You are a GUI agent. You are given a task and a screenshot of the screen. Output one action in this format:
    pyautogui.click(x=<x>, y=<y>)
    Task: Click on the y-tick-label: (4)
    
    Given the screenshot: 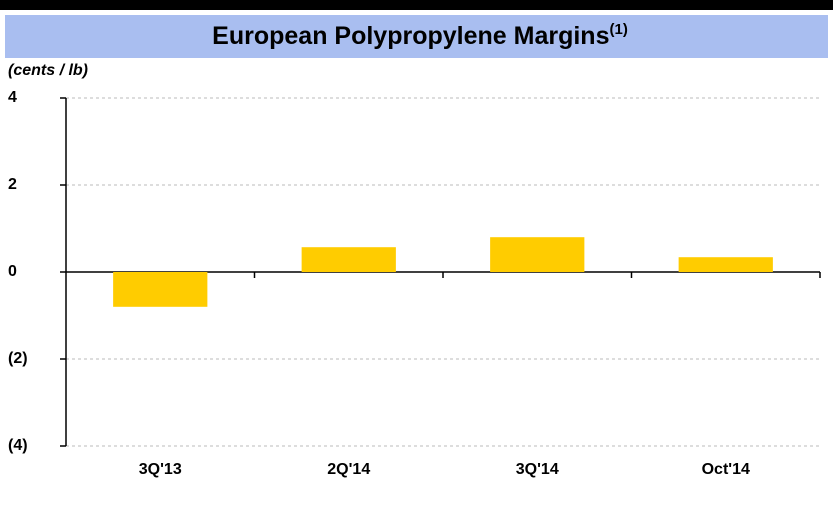 What is the action you would take?
    pyautogui.click(x=18, y=445)
    